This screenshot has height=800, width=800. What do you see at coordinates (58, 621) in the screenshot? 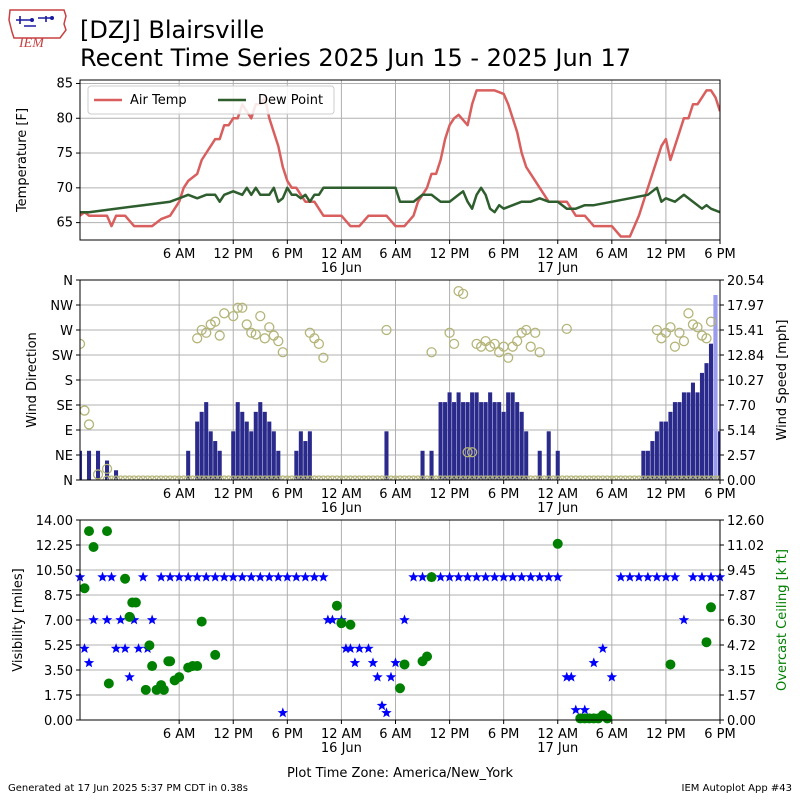
I see `visibility-tick-label: 7.00` at bounding box center [58, 621].